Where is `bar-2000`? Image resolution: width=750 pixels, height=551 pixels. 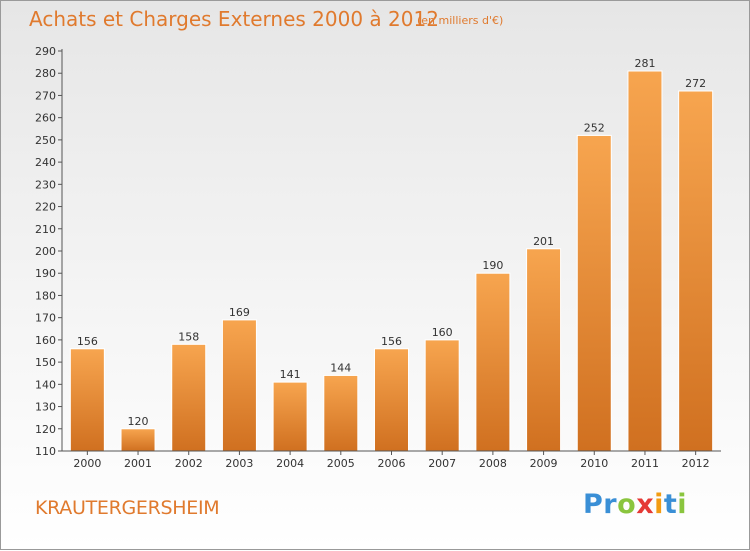 bar-2000 is located at coordinates (87, 400).